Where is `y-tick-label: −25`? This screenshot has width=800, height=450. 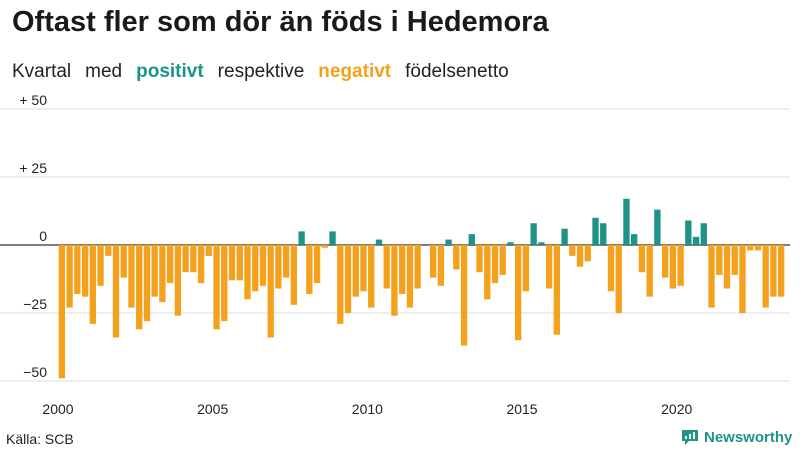
y-tick-label: −25 is located at coordinates (35, 304).